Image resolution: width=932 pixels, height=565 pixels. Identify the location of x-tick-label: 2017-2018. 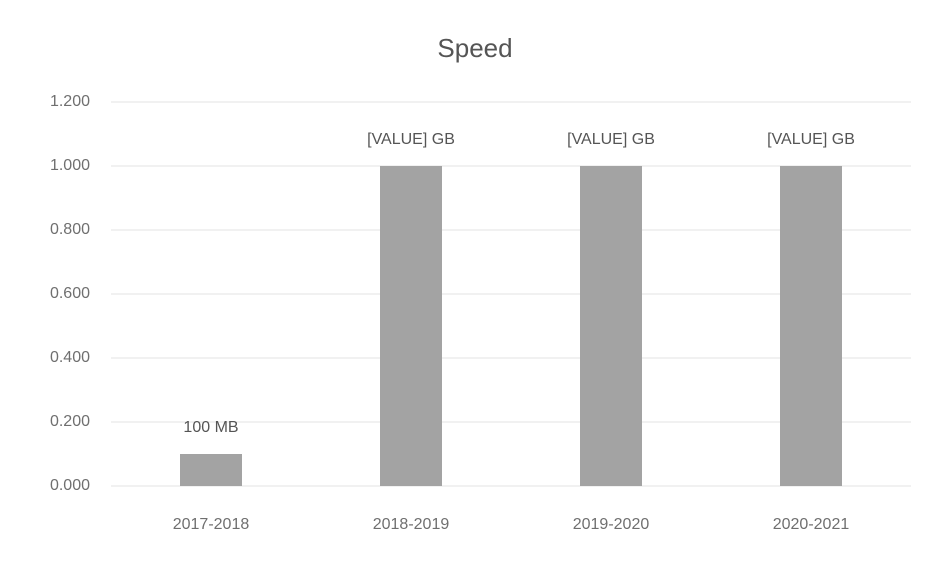
(211, 524).